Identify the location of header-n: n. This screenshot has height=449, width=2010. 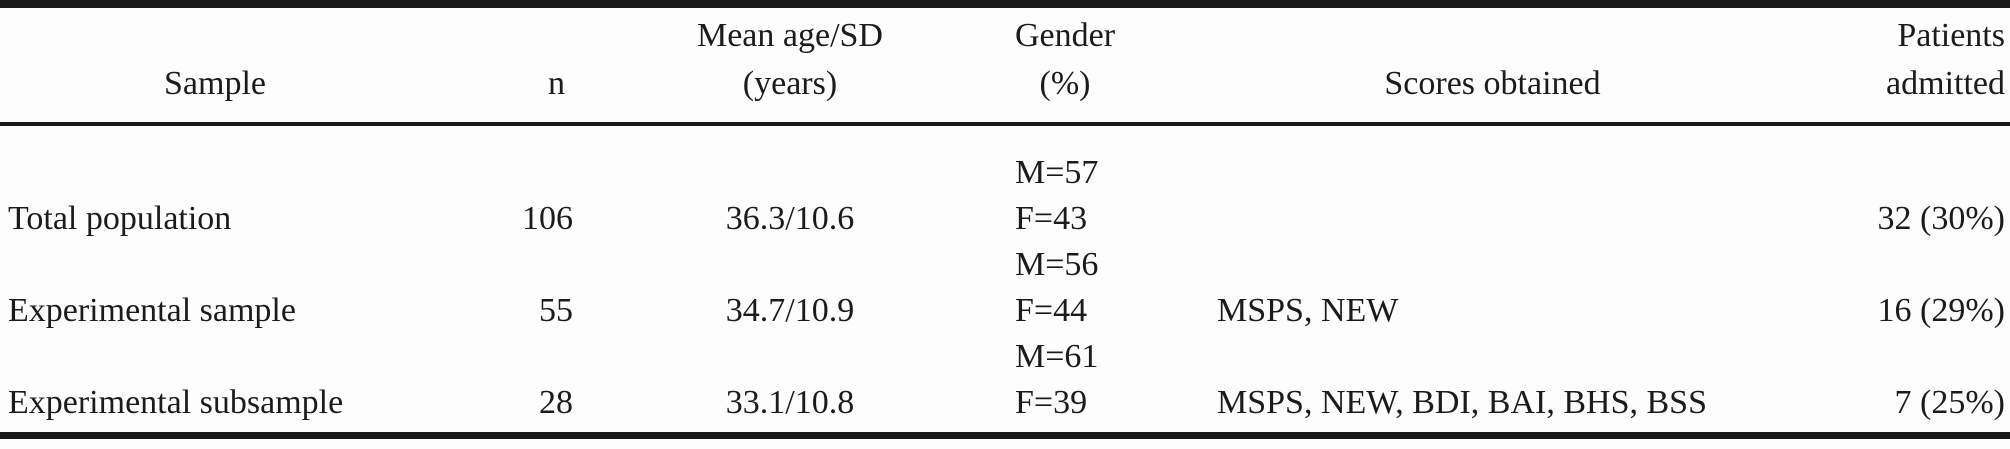
(507, 65).